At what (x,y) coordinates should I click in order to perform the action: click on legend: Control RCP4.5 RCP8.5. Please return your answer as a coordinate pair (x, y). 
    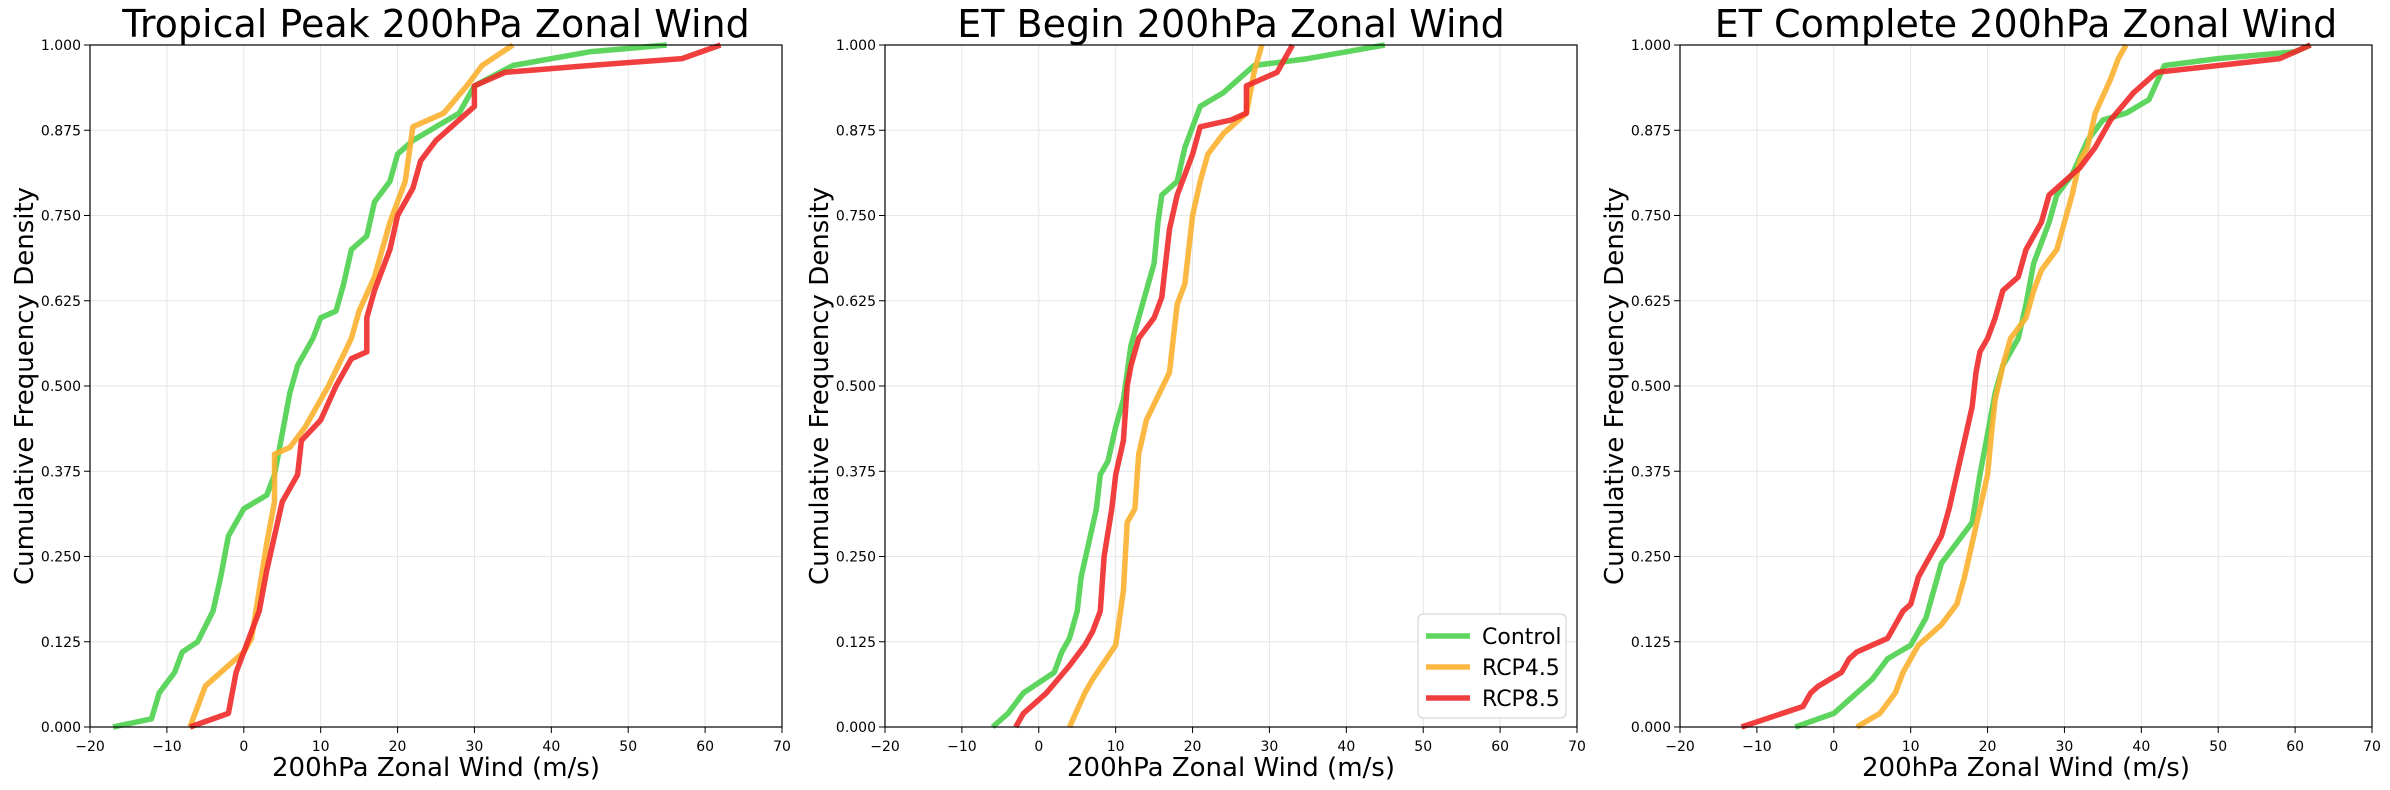
    Looking at the image, I should click on (1492, 666).